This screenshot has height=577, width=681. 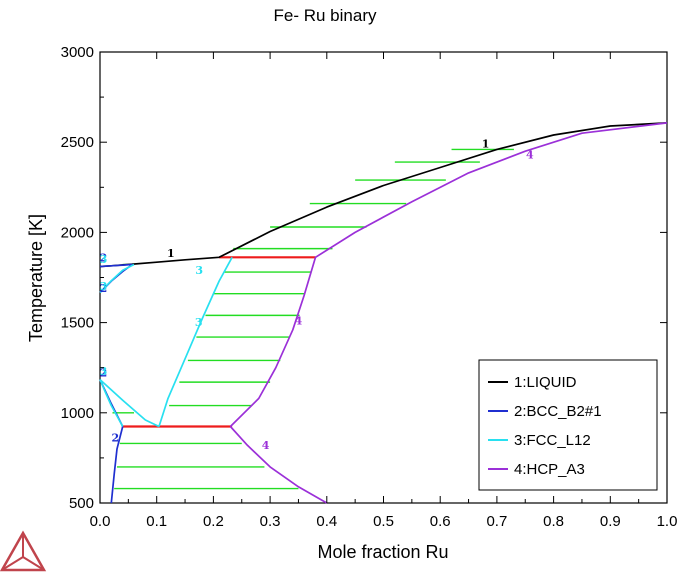 What do you see at coordinates (549, 469) in the screenshot?
I see `legend-entry: 4:HCP_A3` at bounding box center [549, 469].